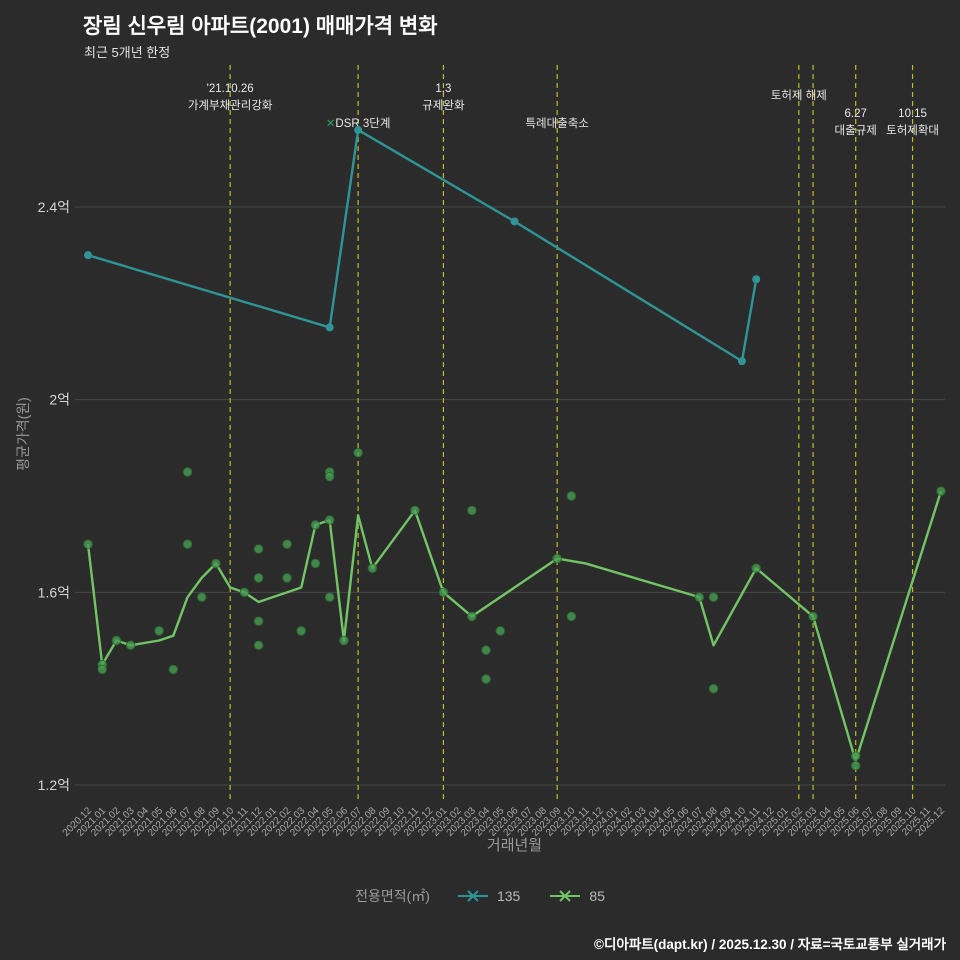 This screenshot has width=960, height=960. I want to click on y-tick-label: 2.4억, so click(54, 207).